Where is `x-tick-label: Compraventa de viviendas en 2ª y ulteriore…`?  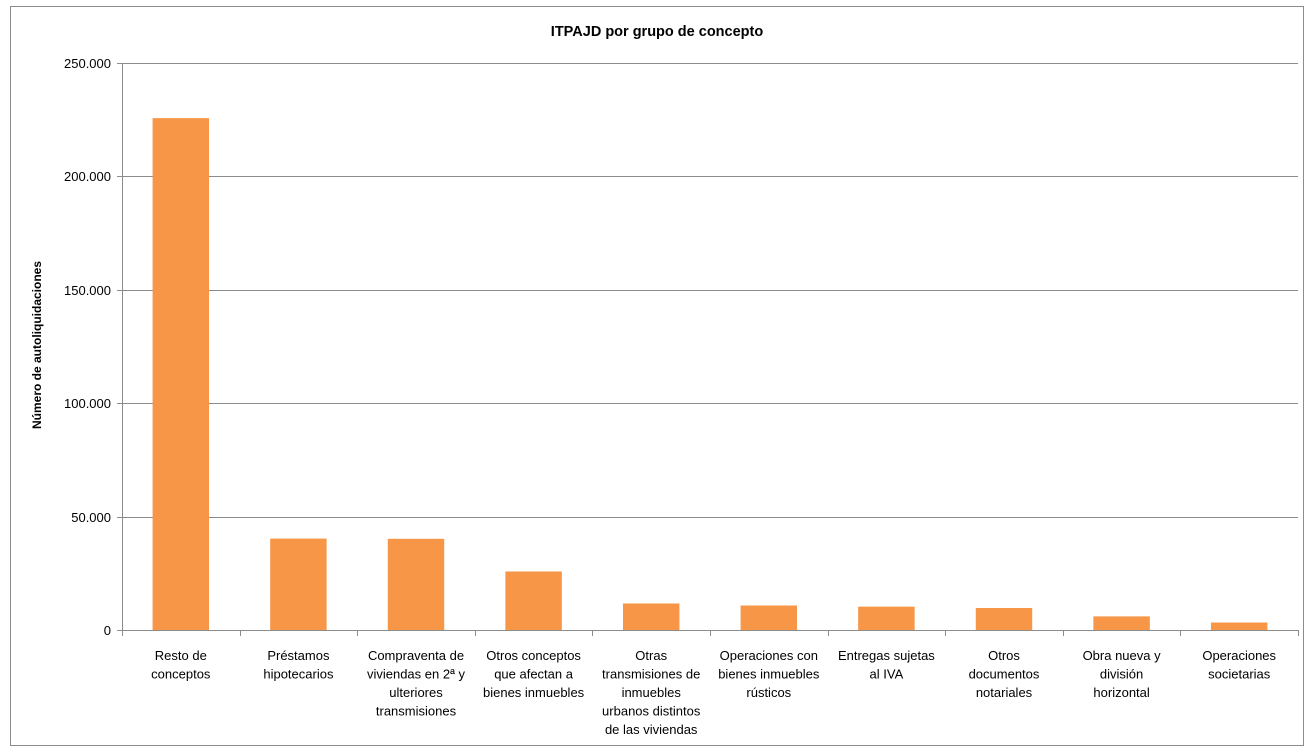
x-tick-label: Compraventa de viviendas en 2ª y ulteriore… is located at coordinates (416, 683).